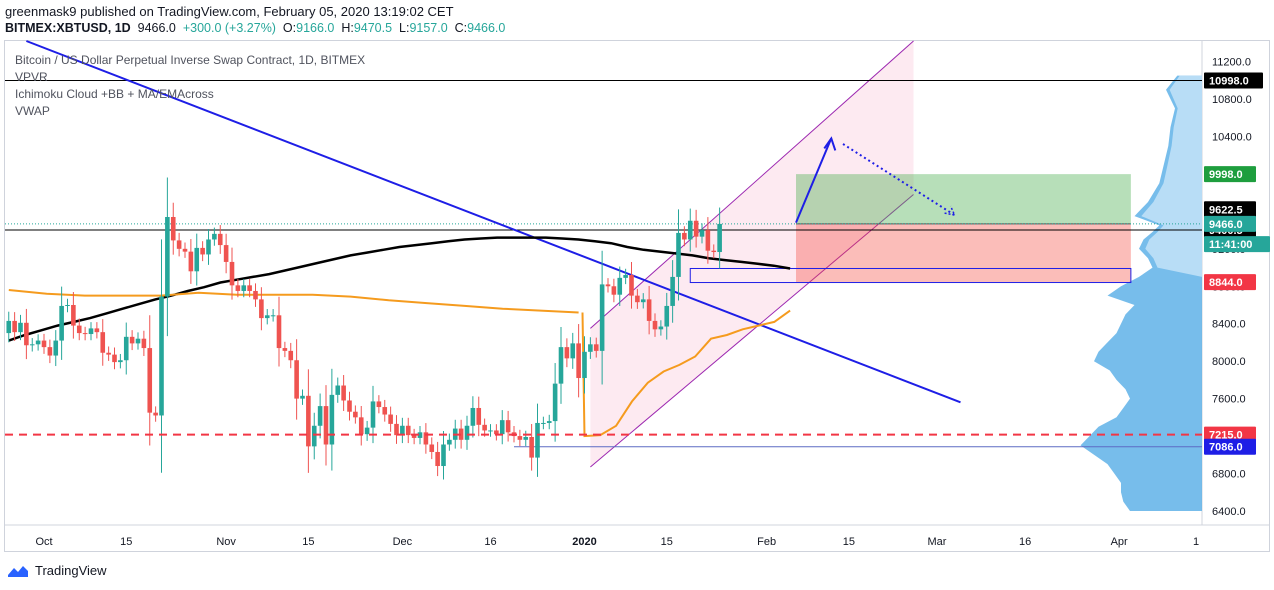  I want to click on projection-arrow-up-head, so click(830, 143).